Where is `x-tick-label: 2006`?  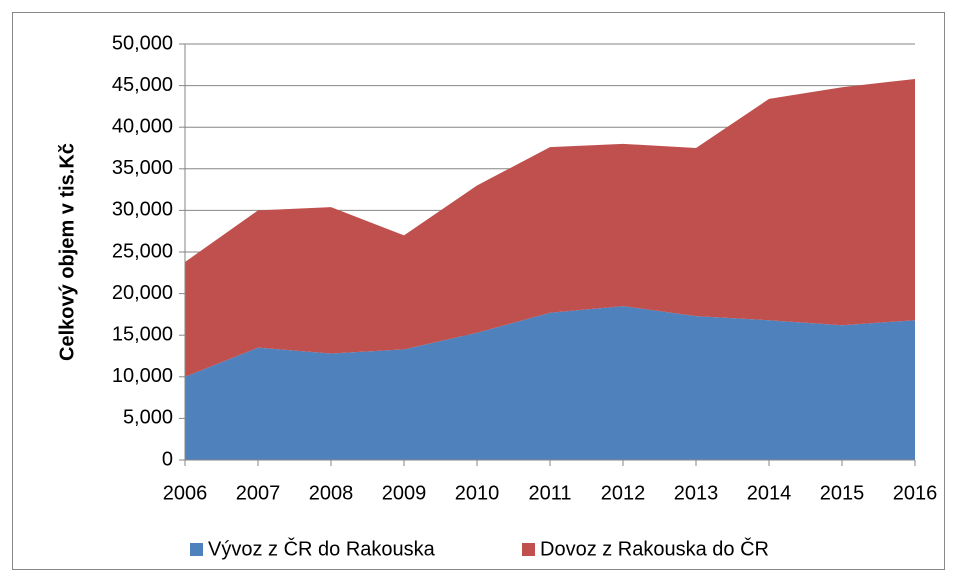 x-tick-label: 2006 is located at coordinates (185, 493).